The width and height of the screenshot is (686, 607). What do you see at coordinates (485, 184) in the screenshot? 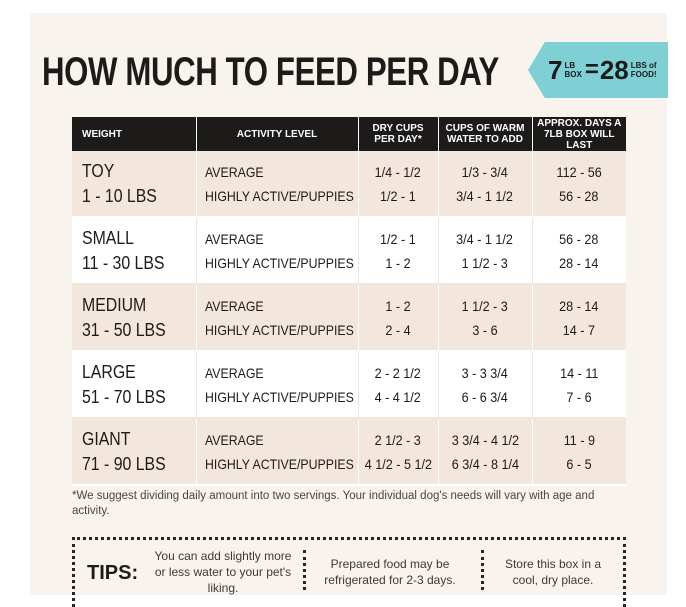
I see `water-cups-cell: 1/3 - 3/4 3/4 - 1 1/2` at bounding box center [485, 184].